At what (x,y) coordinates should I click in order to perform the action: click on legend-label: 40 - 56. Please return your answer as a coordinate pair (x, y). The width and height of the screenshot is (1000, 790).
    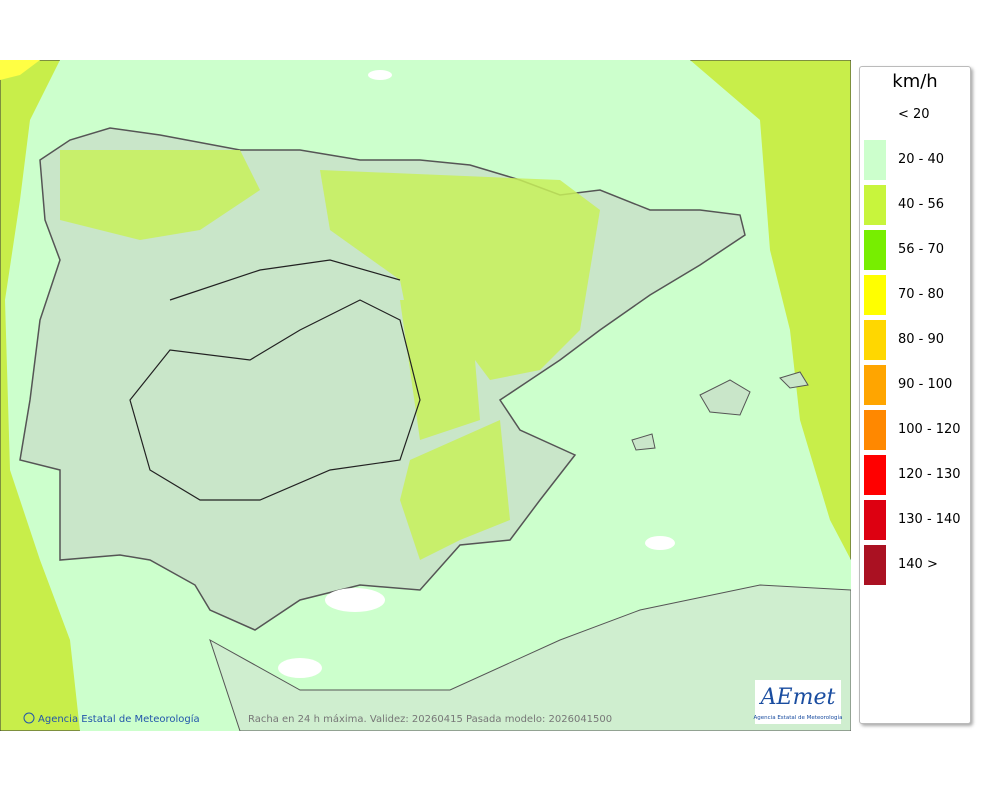
    Looking at the image, I should click on (921, 204).